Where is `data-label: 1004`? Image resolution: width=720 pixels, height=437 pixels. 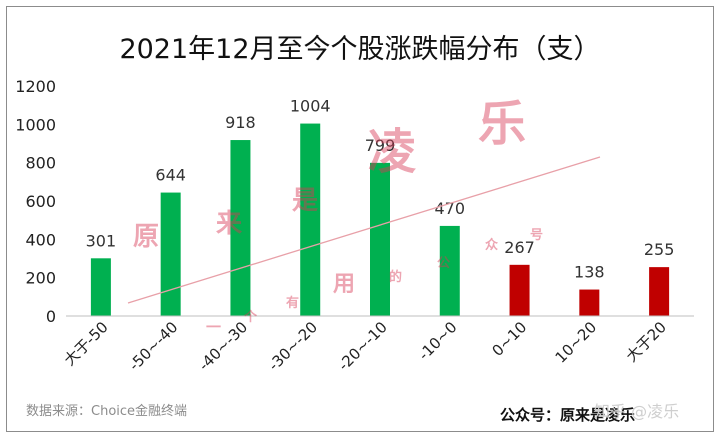 data-label: 1004 is located at coordinates (310, 106).